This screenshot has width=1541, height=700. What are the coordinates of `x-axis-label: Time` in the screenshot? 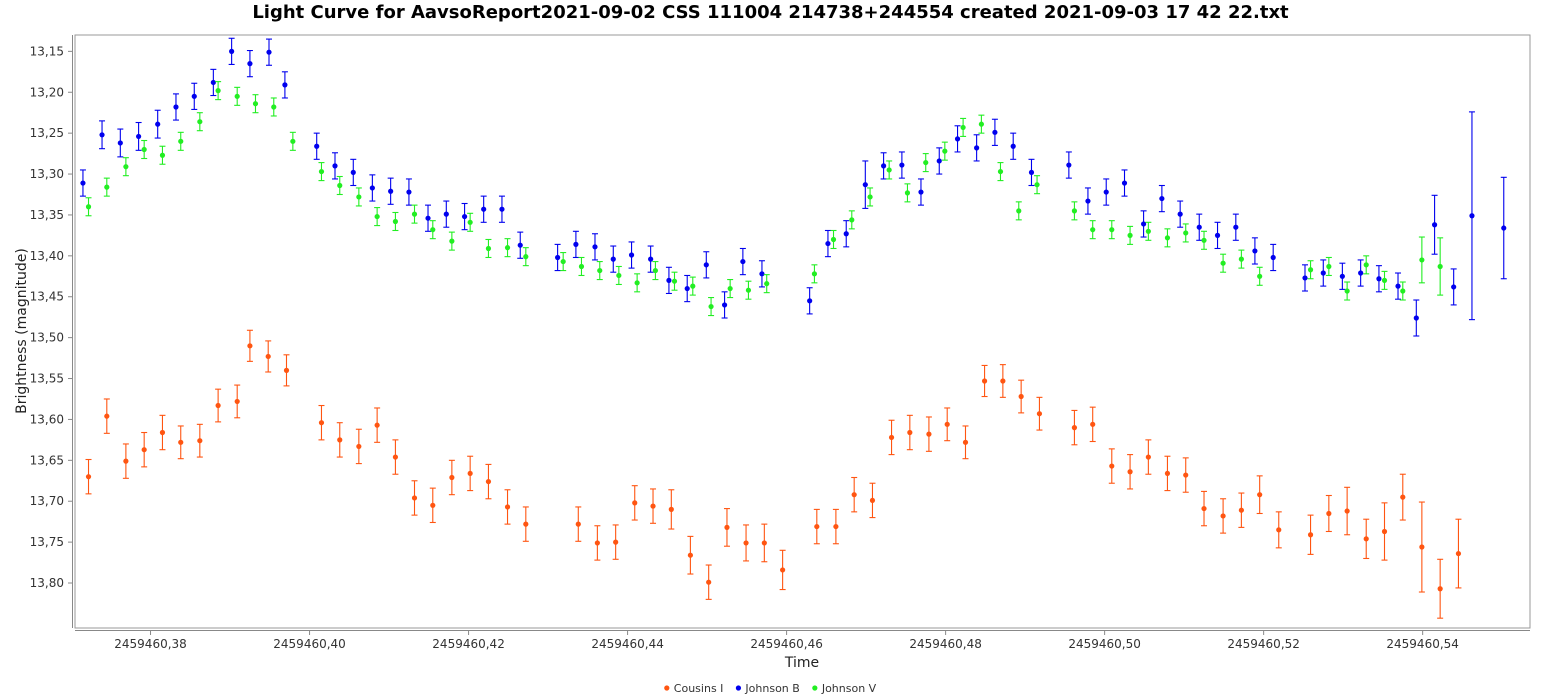 It's located at (801, 663).